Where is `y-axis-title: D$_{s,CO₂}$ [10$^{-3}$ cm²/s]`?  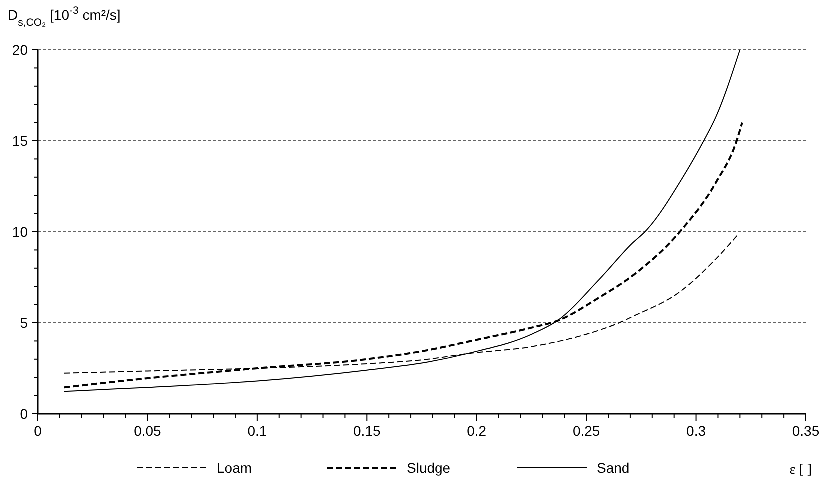 y-axis-title: D$_{s,CO₂}$ [10$^{-3}$ cm²/s] is located at coordinates (64, 17).